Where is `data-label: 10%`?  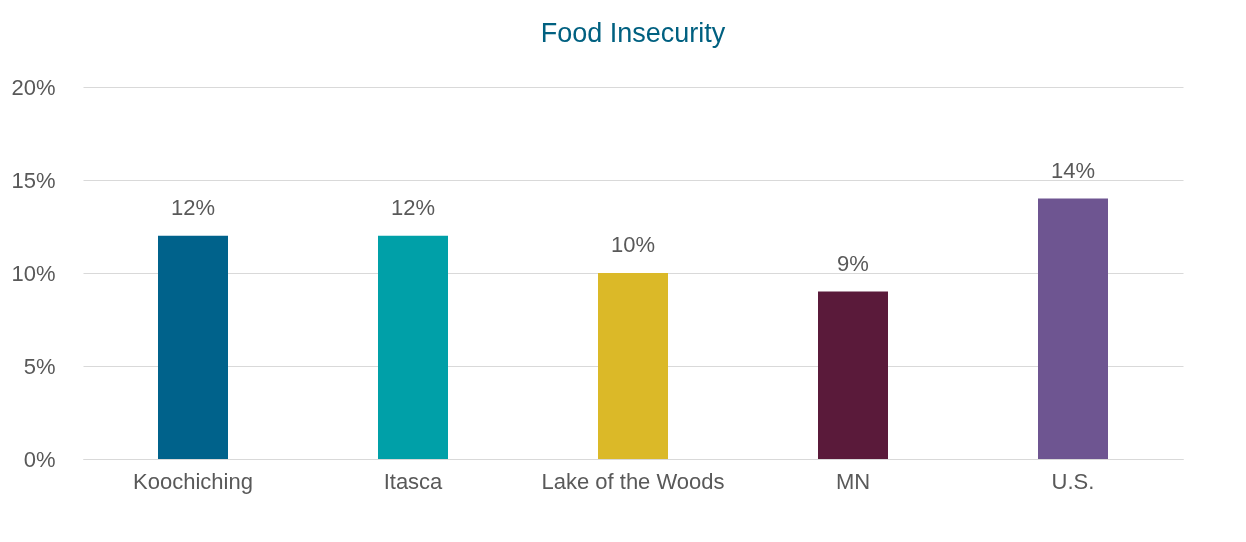
data-label: 10% is located at coordinates (633, 244).